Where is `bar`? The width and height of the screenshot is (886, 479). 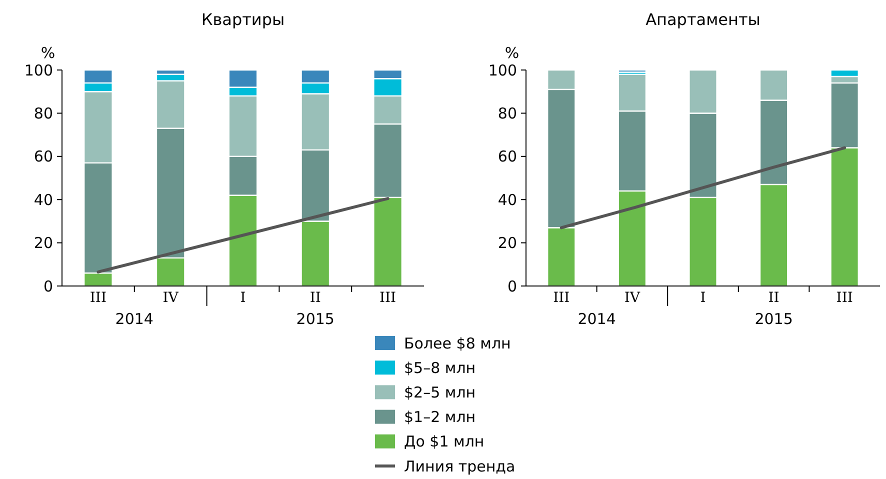
bar is located at coordinates (632, 71).